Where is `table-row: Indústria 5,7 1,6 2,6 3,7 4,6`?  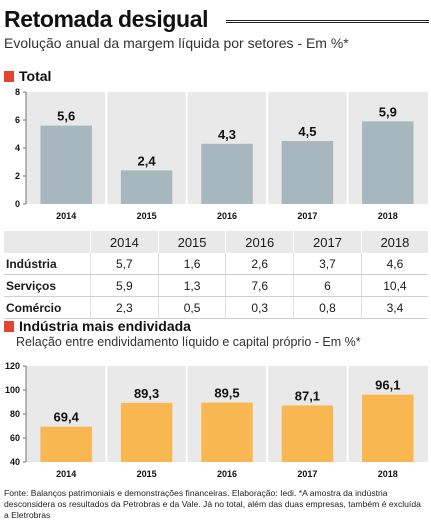
table-row: Indústria 5,7 1,6 2,6 3,7 4,6 is located at coordinates (216, 264).